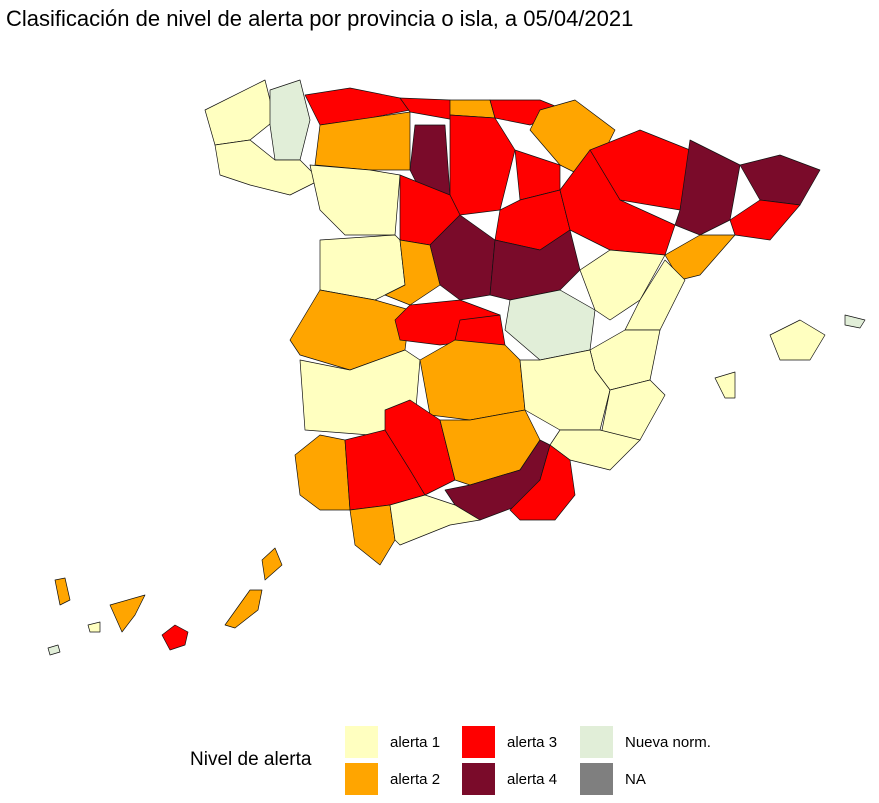 The height and width of the screenshot is (803, 879). I want to click on legend-label: alerta 2, so click(415, 779).